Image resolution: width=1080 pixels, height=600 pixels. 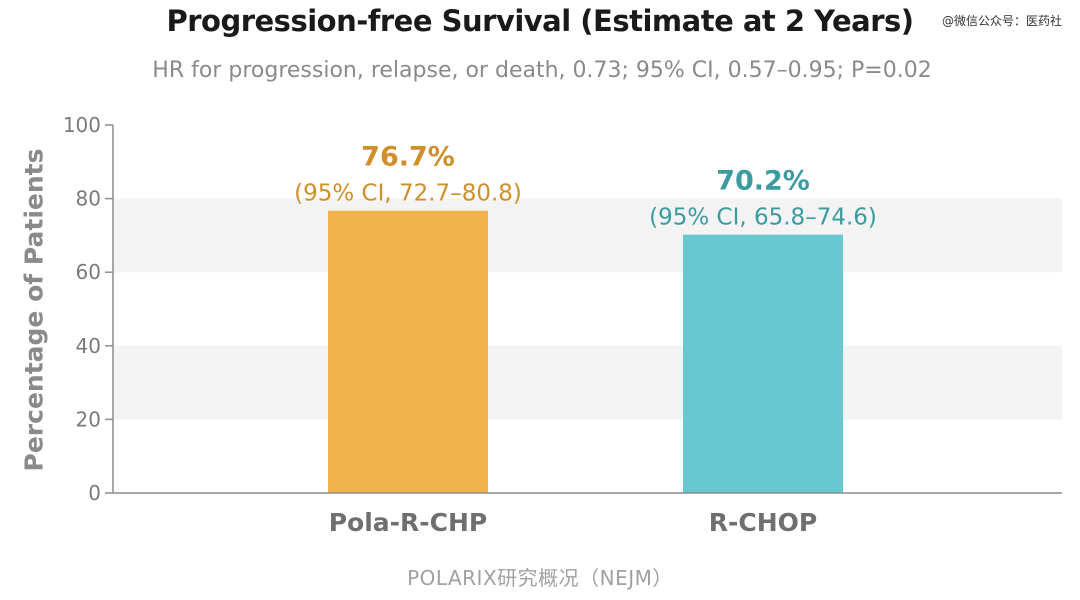 What do you see at coordinates (408, 194) in the screenshot?
I see `bar-ci-label: (95% CI, 72.7–80.8)` at bounding box center [408, 194].